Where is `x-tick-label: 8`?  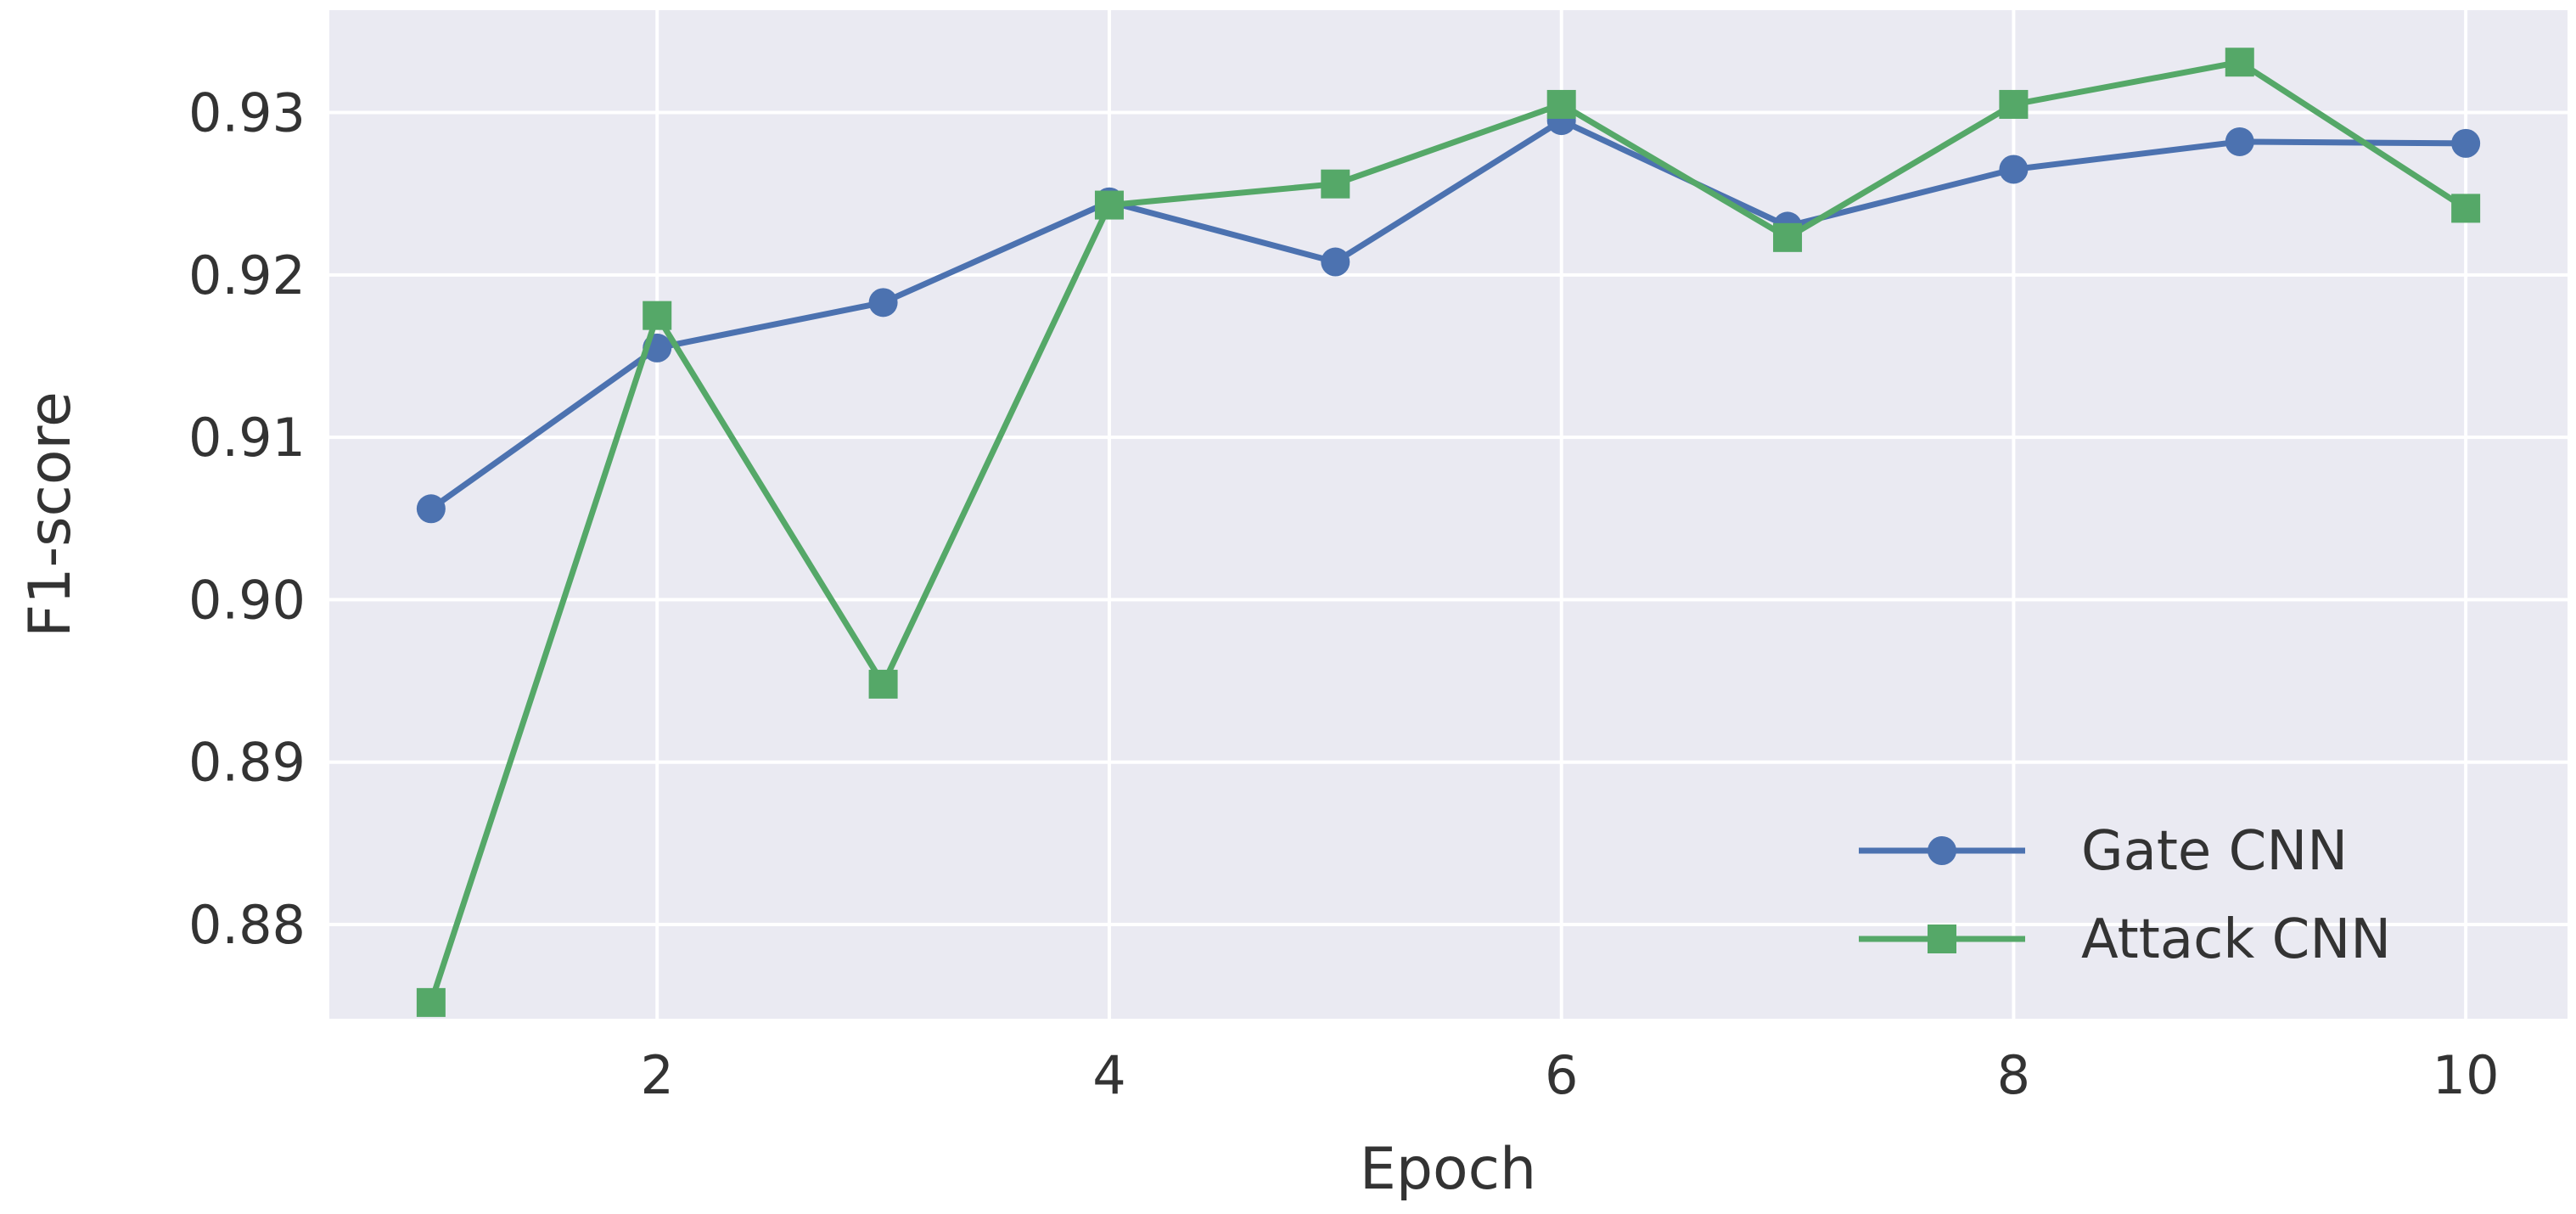 x-tick-label: 8 is located at coordinates (2013, 1075).